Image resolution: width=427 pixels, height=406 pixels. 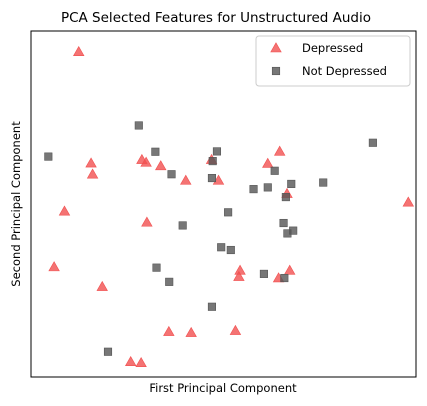 What do you see at coordinates (16, 204) in the screenshot?
I see `y-axis-label: Second Principal Component` at bounding box center [16, 204].